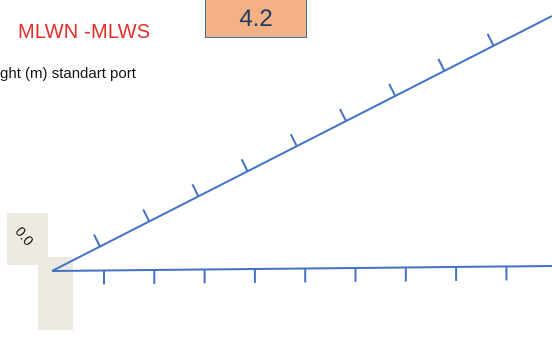  Describe the element at coordinates (84, 32) in the screenshot. I see `range-title: MLWN -MLWS` at that location.